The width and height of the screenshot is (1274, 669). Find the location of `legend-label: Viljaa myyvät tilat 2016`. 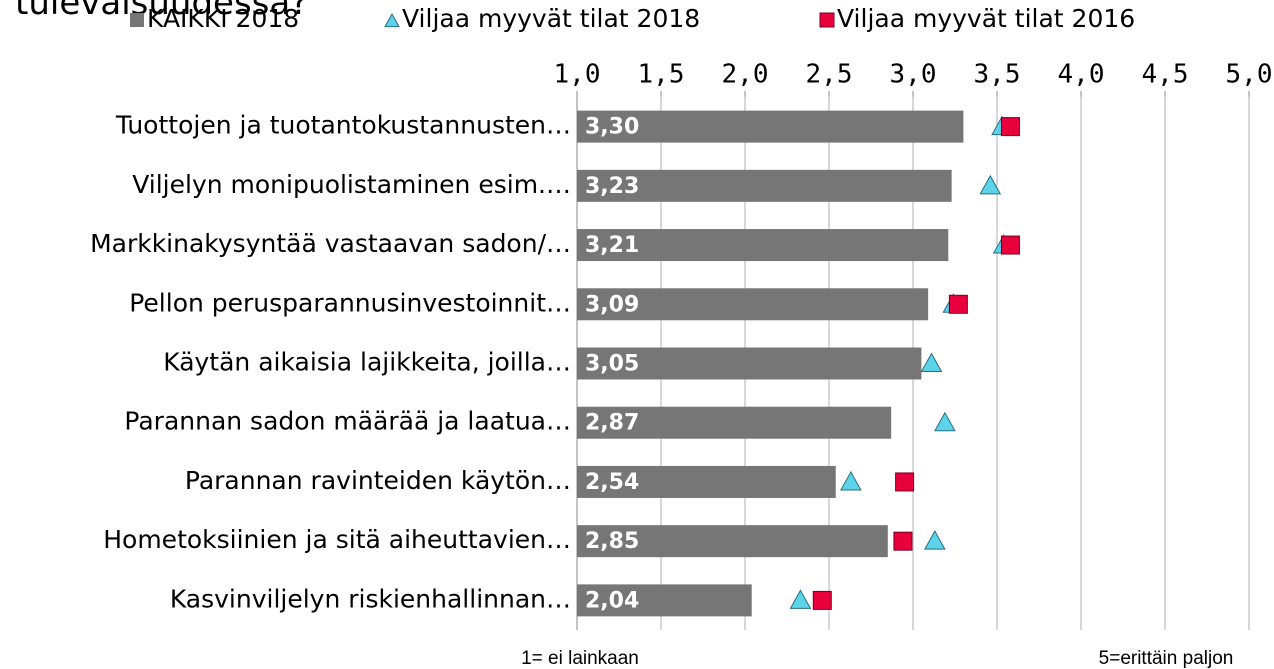

legend-label: Viljaa myyvät tilat 2016 is located at coordinates (986, 18).